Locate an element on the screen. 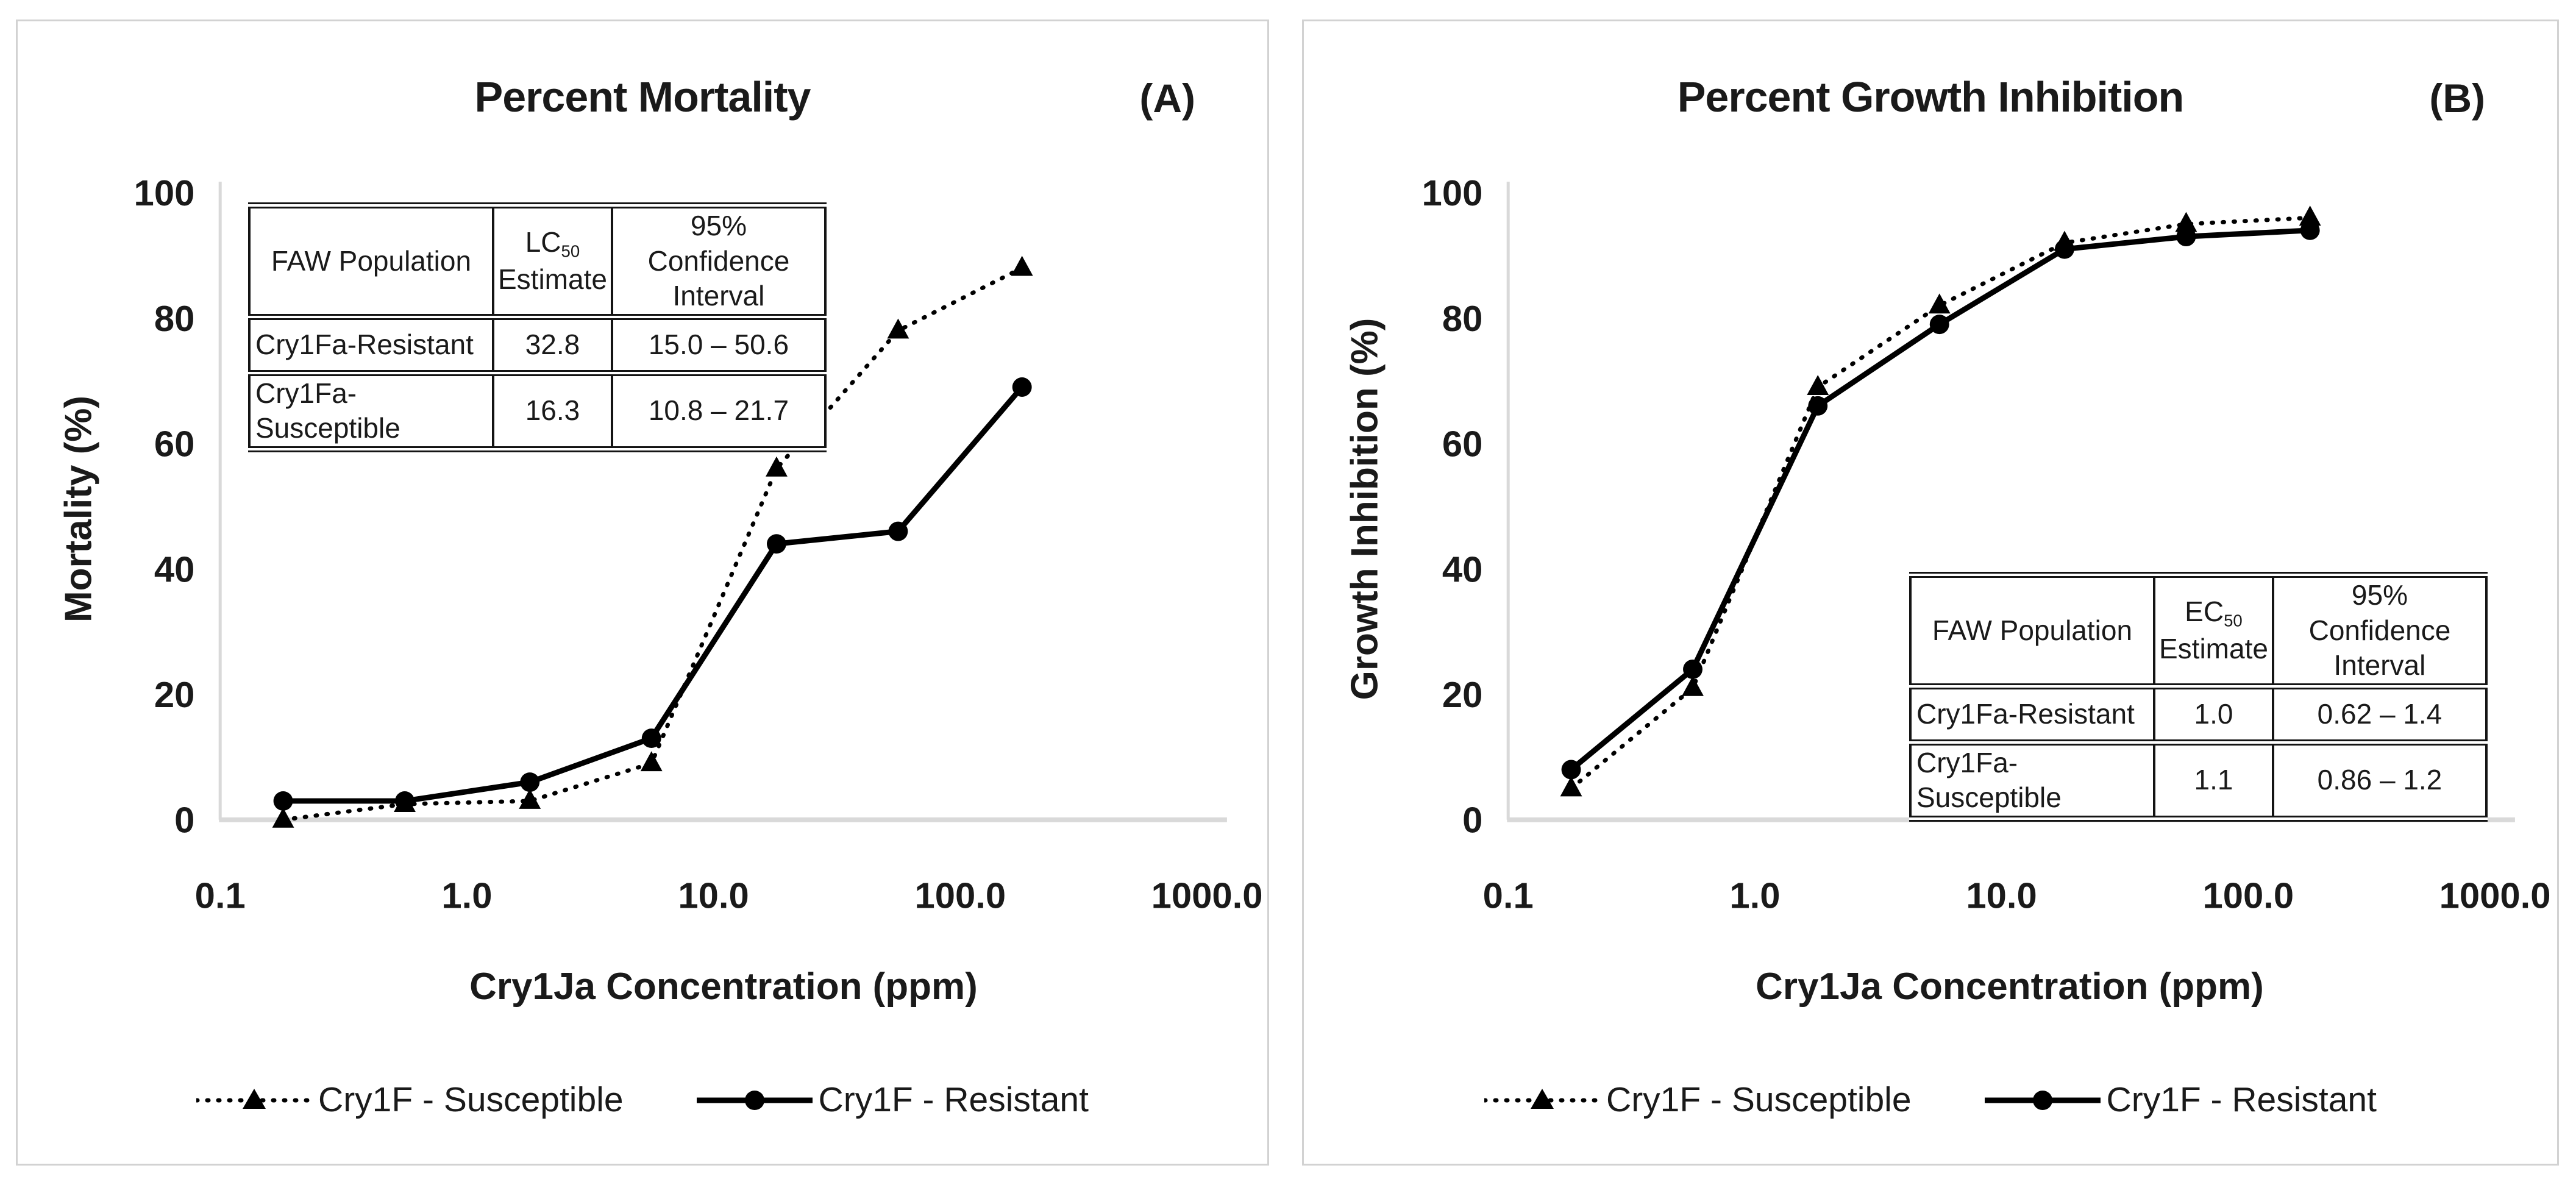 The width and height of the screenshot is (2576, 1182). table-row: Cry1Fa-Susceptible 1.1 0.86 – 1.2 is located at coordinates (2198, 780).